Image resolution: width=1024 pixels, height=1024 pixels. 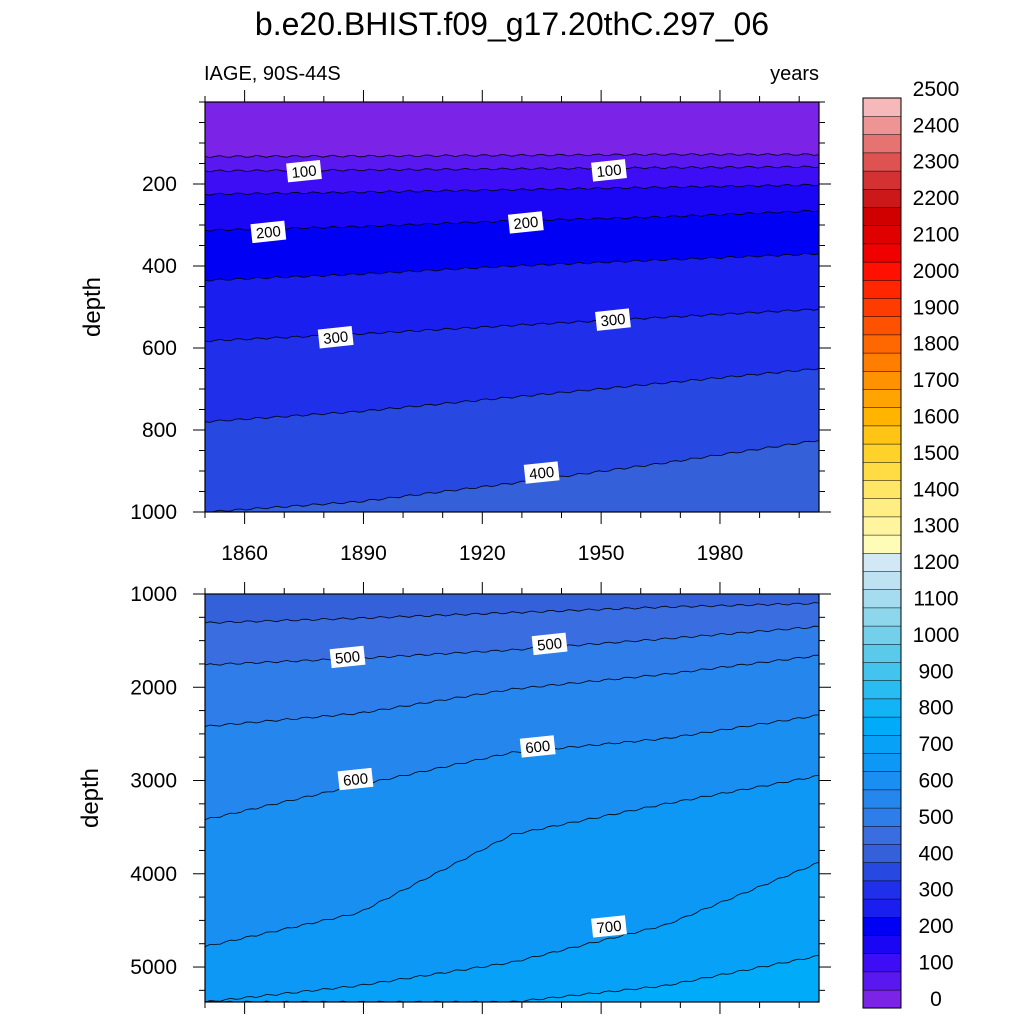 What do you see at coordinates (935, 744) in the screenshot?
I see `colorbar-label: 700` at bounding box center [935, 744].